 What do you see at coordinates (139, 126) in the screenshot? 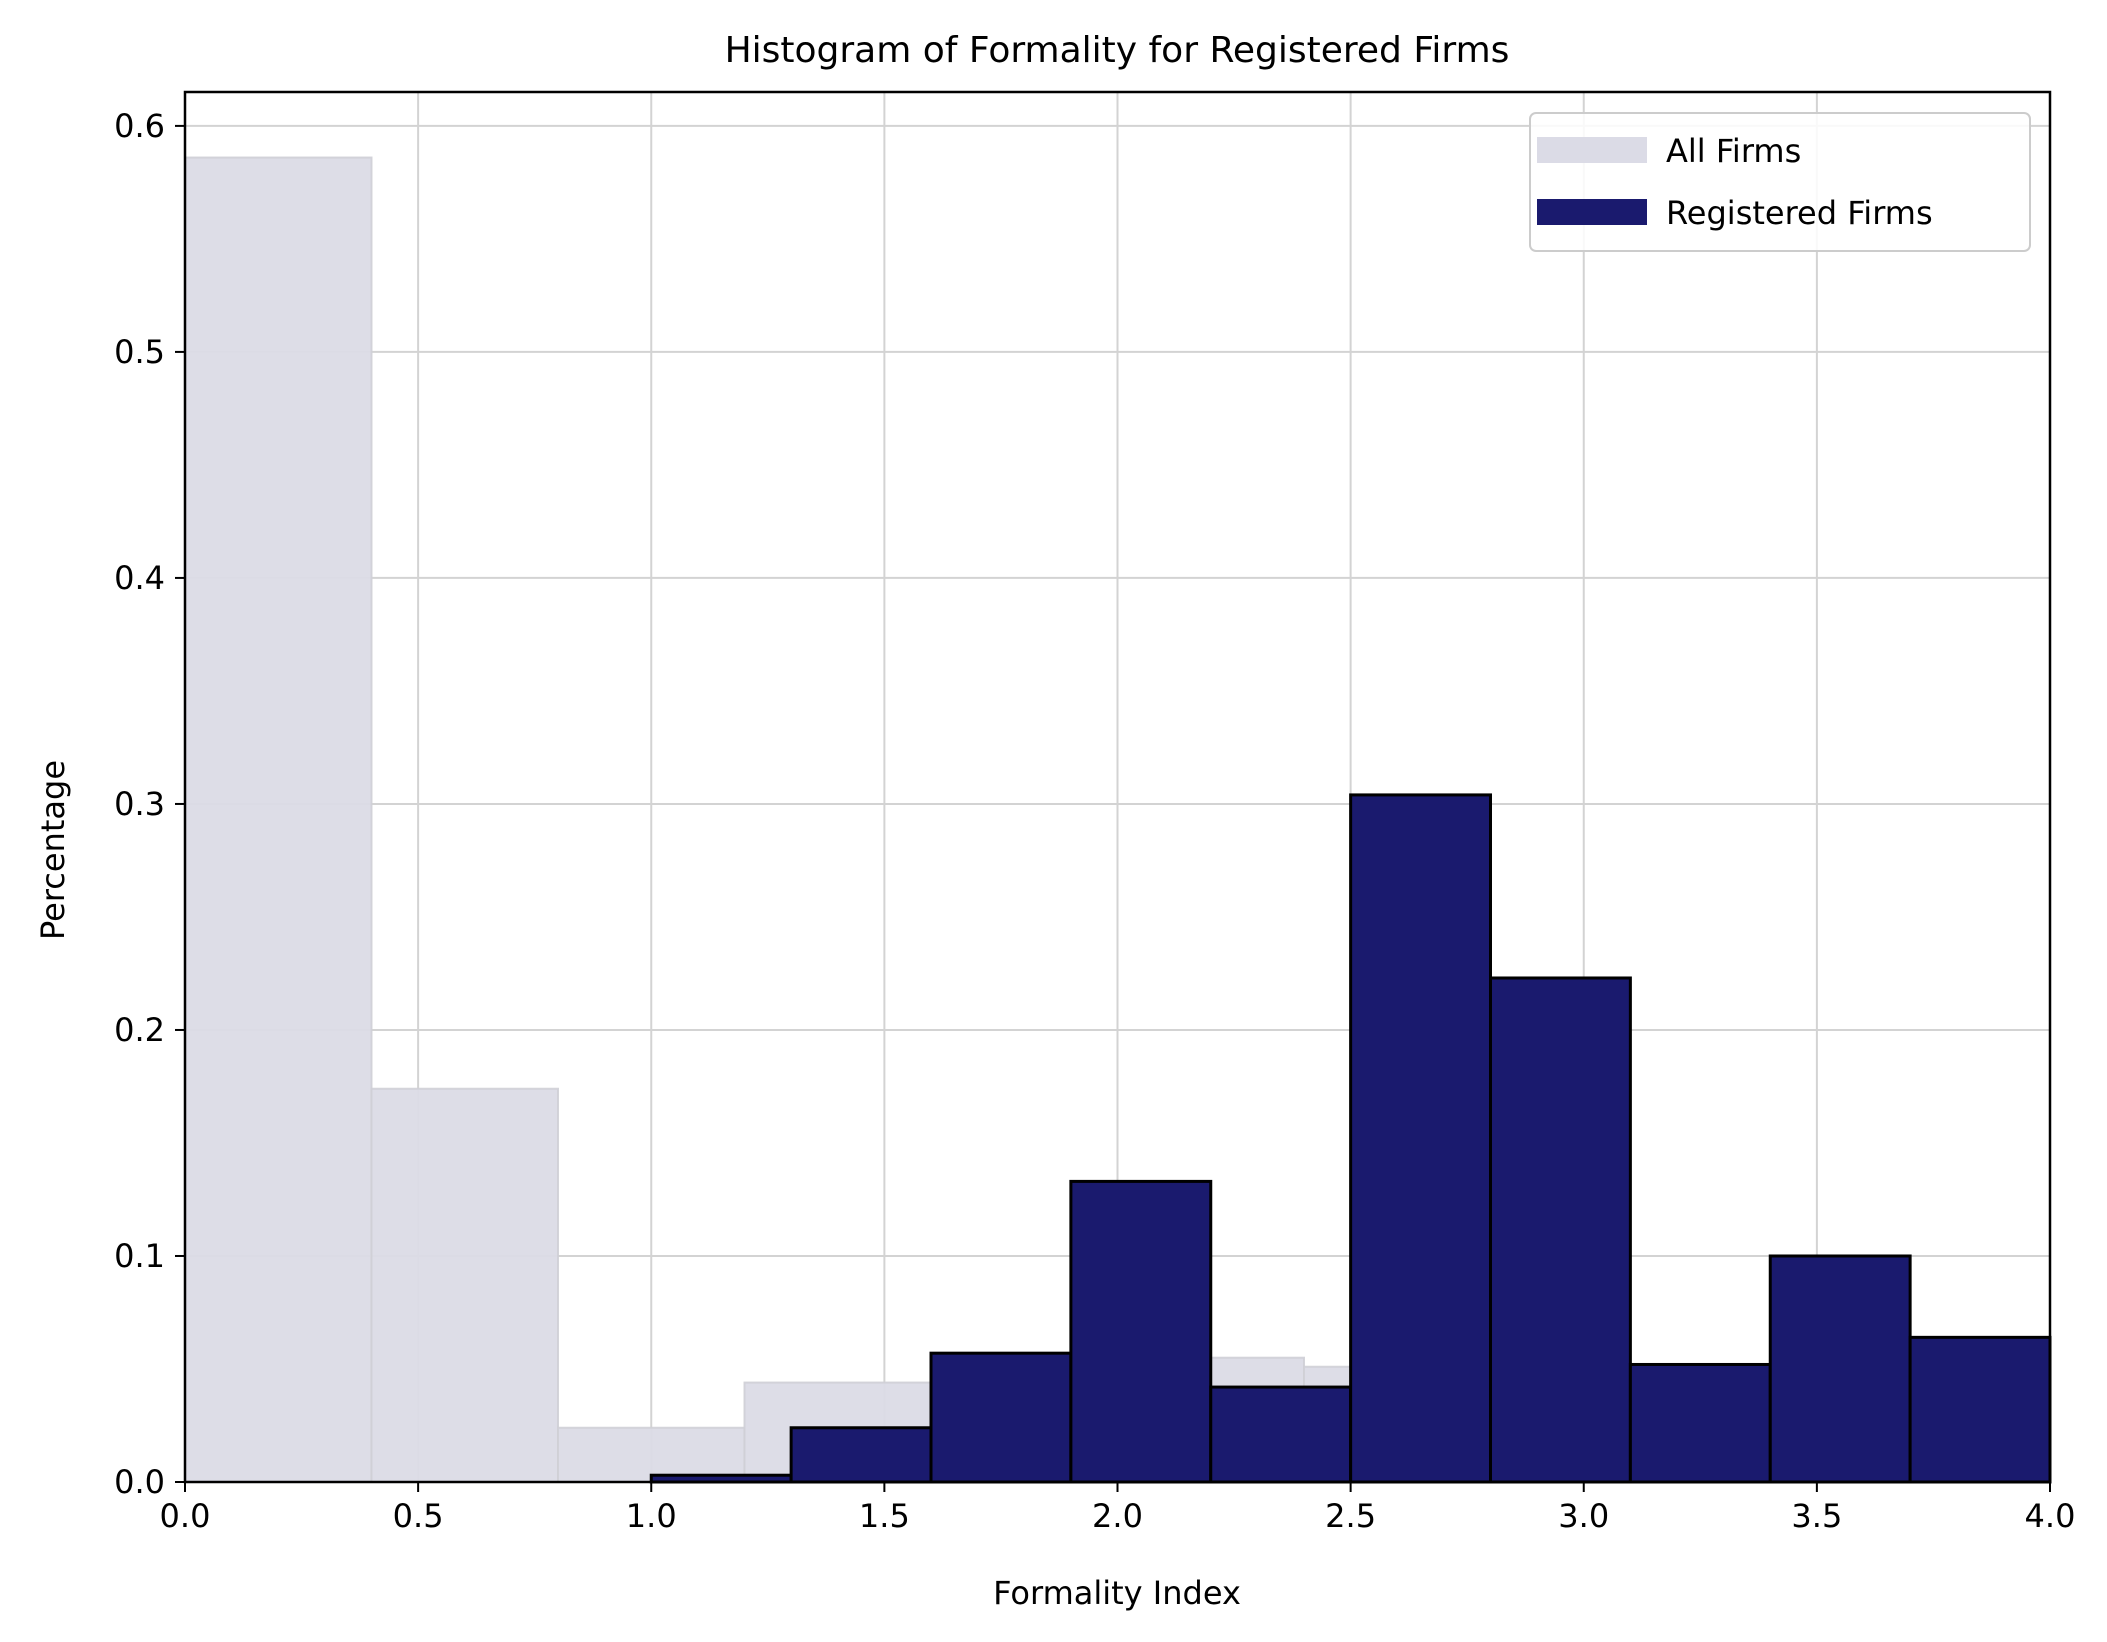
I see `y-tick-label: 0.6` at bounding box center [139, 126].